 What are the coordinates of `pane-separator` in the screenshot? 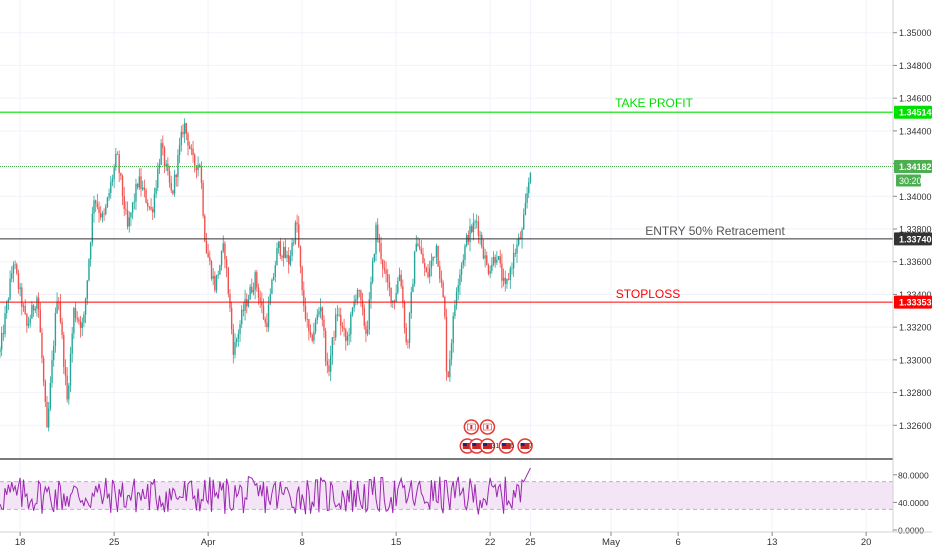 It's located at (446, 459).